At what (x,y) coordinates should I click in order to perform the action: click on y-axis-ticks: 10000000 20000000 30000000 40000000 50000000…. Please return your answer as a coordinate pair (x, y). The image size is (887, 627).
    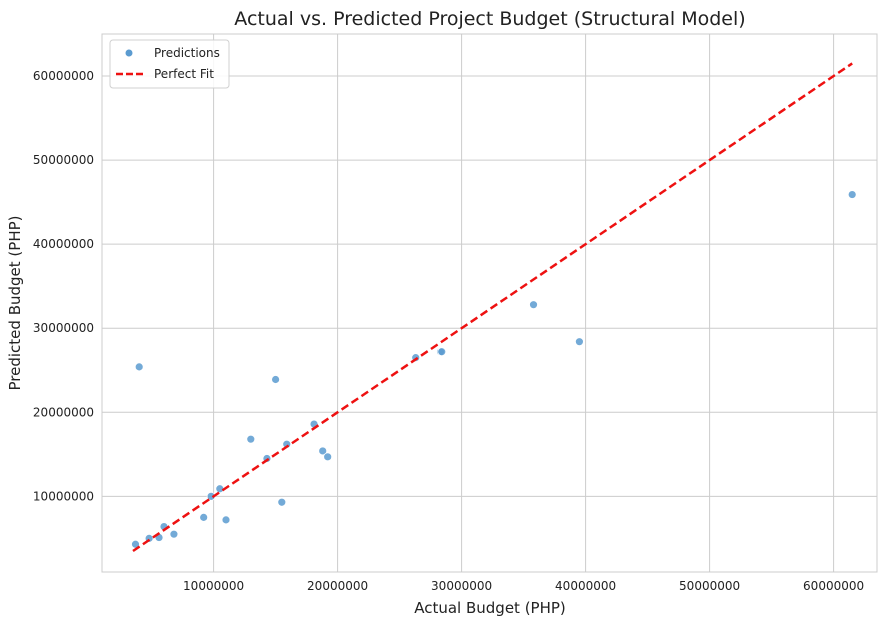
    Looking at the image, I should click on (63, 286).